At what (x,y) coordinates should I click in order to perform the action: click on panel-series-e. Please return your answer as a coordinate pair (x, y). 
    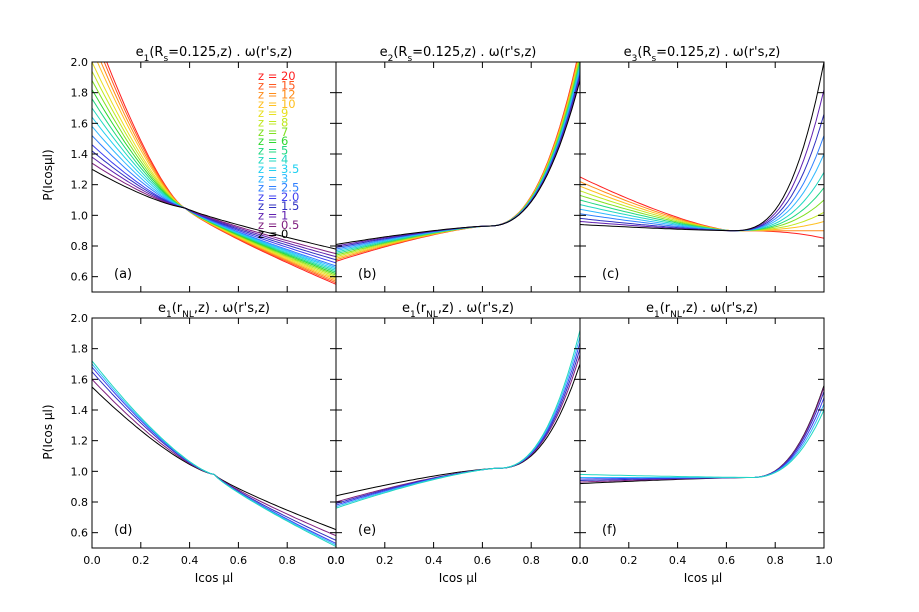
    Looking at the image, I should click on (458, 419).